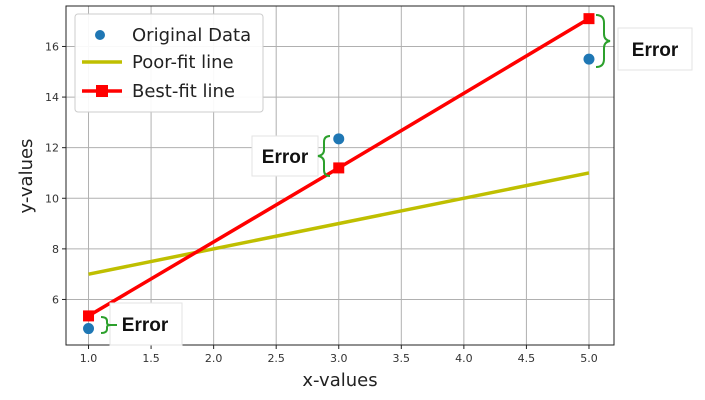  I want to click on error-label-middle: Error, so click(285, 157).